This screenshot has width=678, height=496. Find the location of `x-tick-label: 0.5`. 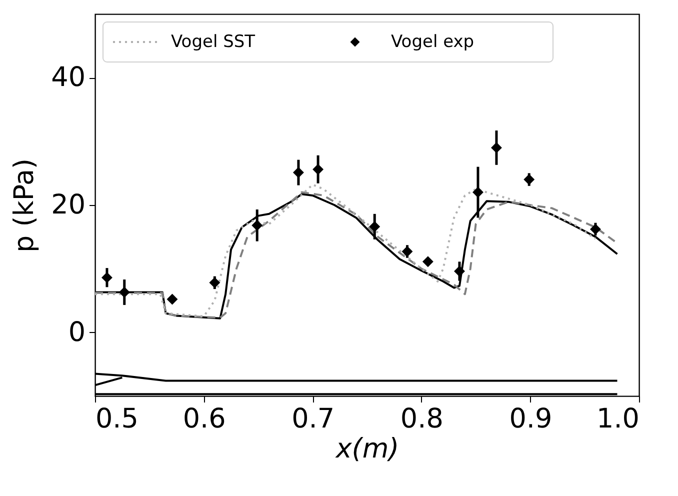

x-tick-label: 0.5 is located at coordinates (117, 419).